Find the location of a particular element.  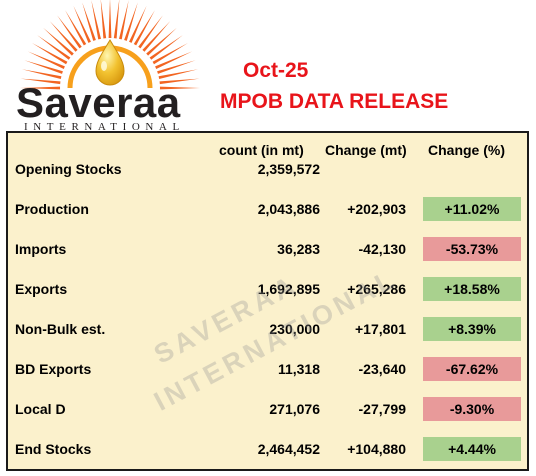

table-row: Production 2,043,886 +202,903 +11.02% is located at coordinates (268, 209).